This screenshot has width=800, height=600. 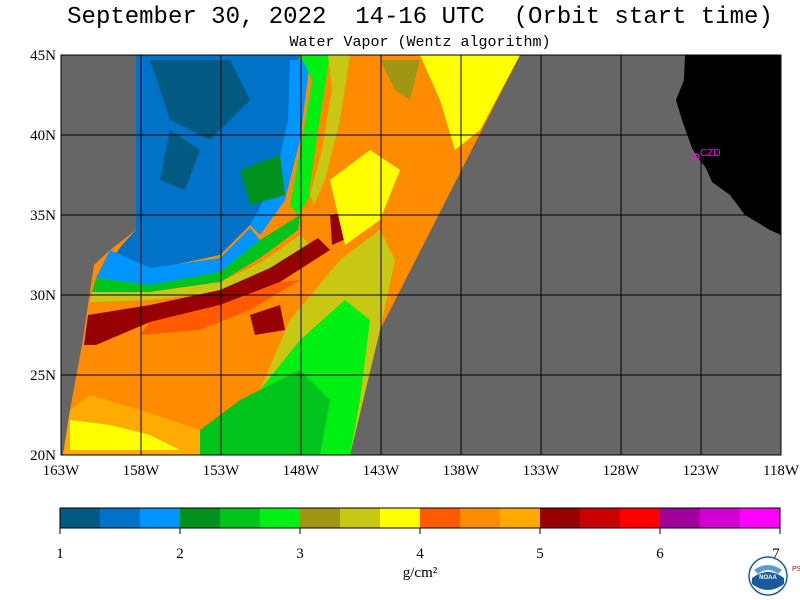 What do you see at coordinates (220, 307) in the screenshot?
I see `band-redorange` at bounding box center [220, 307].